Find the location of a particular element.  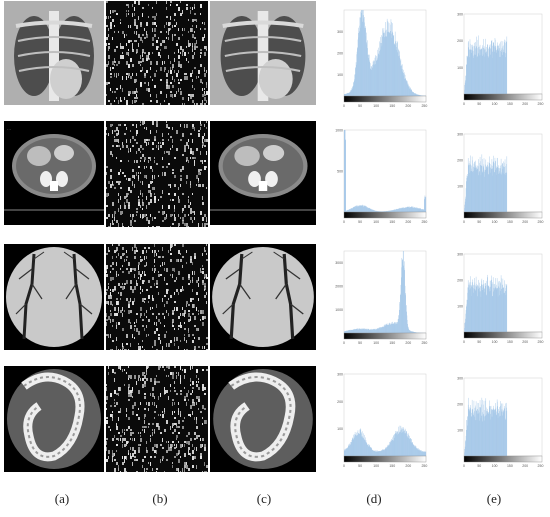

leg-angiogram-encrypted-histogram: 300 200 100 0 50 100 150 200 250 is located at coordinates (500, 299).